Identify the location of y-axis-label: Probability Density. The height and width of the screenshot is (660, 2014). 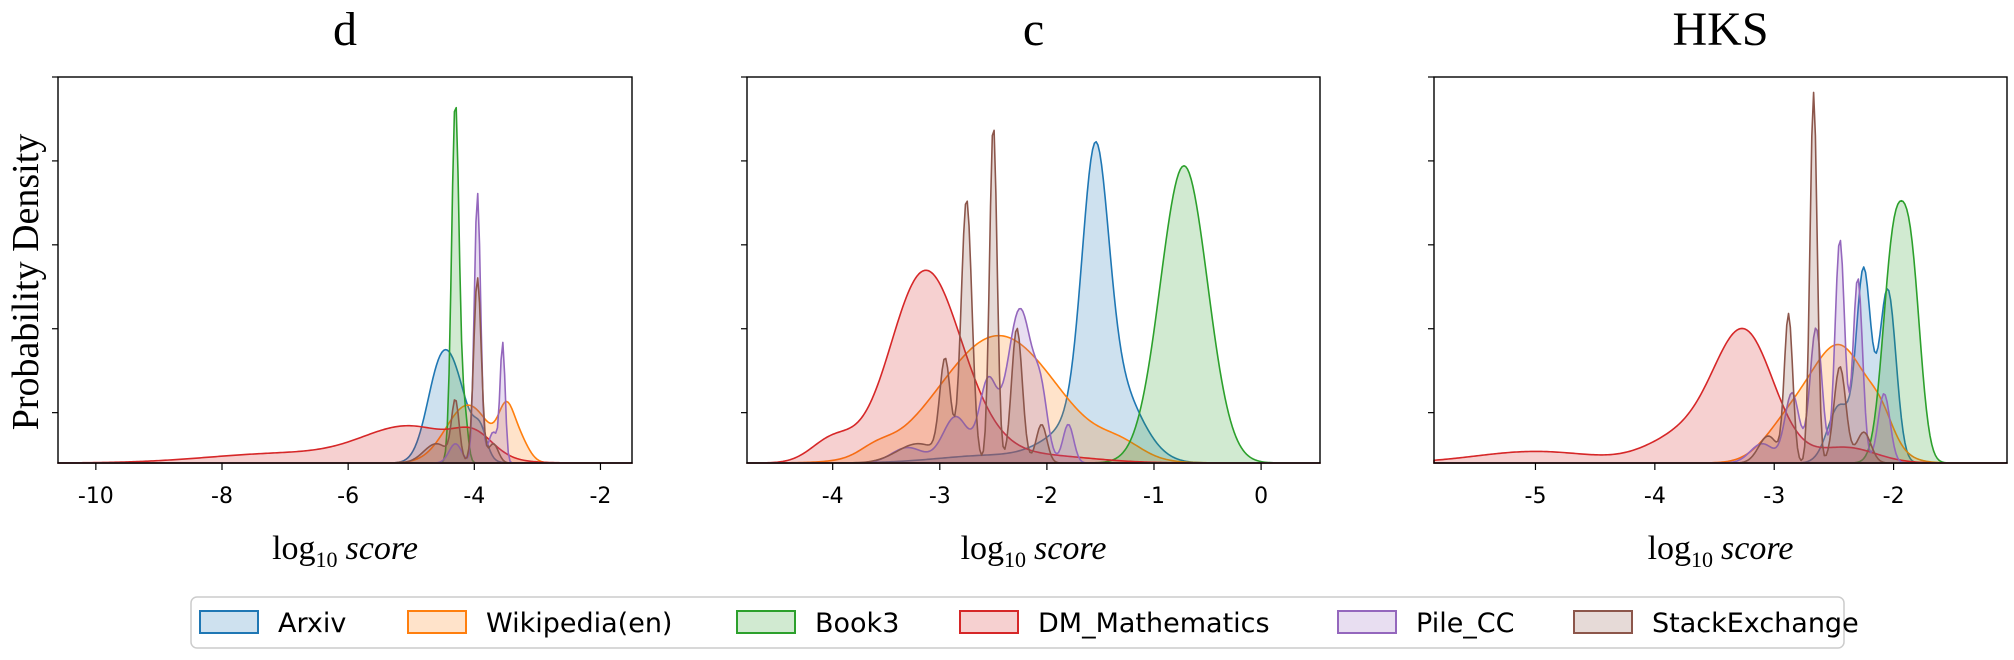
(26, 282).